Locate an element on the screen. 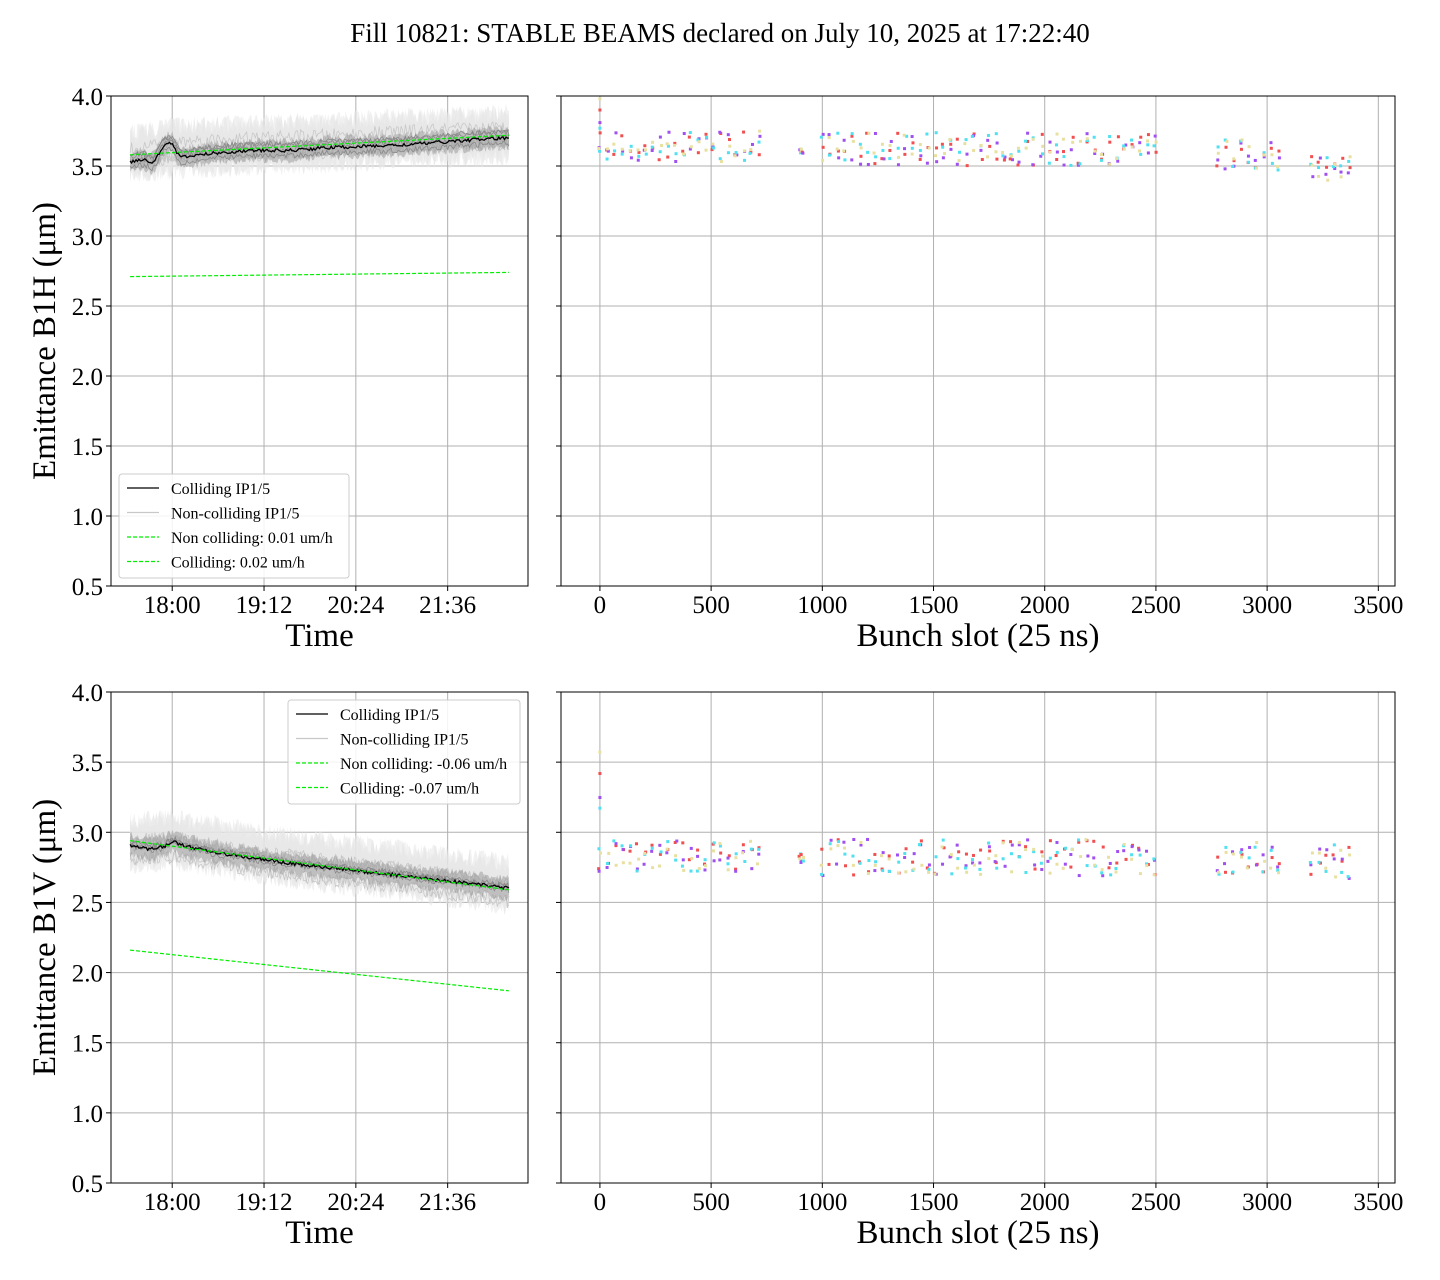  colliding-bunch-trace is located at coordinates (319, 863).